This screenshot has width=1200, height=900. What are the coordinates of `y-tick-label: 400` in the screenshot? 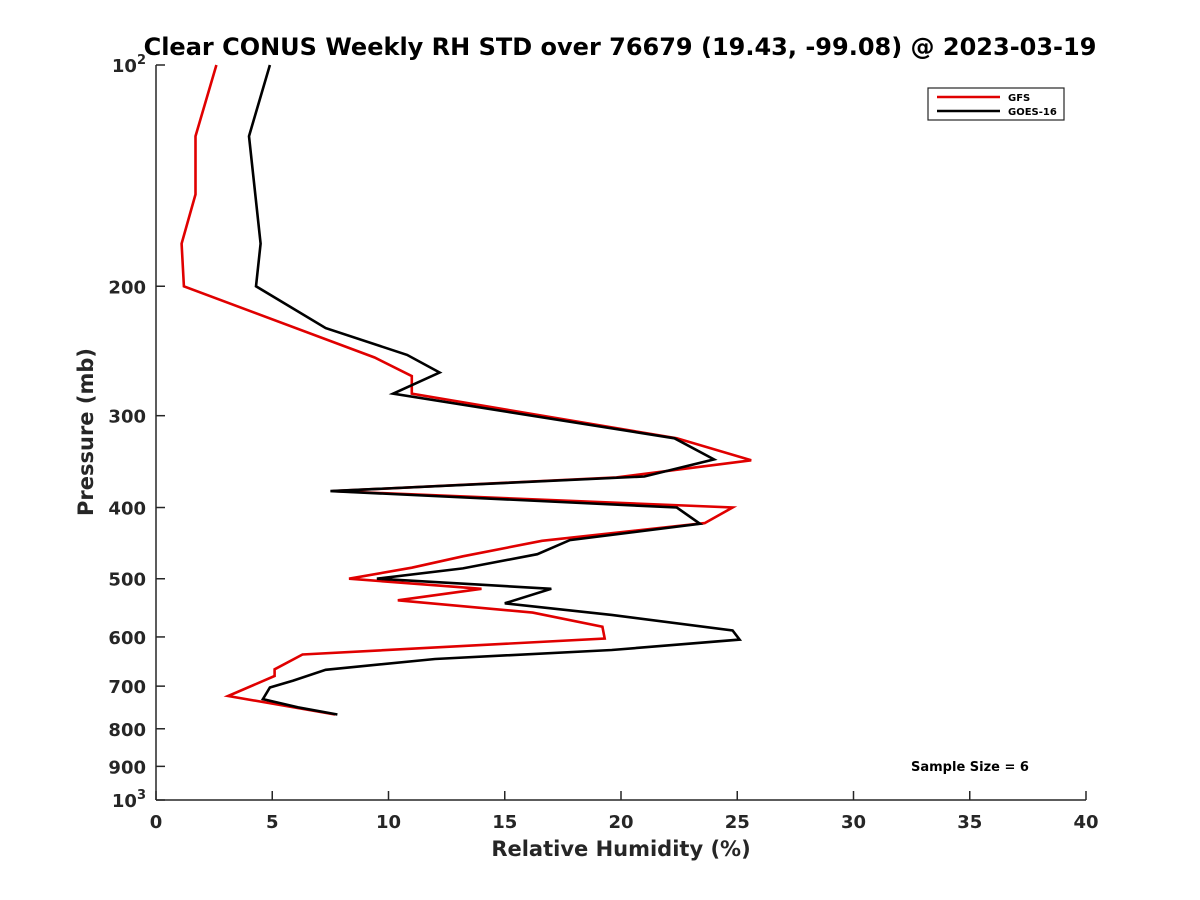 It's located at (127, 509).